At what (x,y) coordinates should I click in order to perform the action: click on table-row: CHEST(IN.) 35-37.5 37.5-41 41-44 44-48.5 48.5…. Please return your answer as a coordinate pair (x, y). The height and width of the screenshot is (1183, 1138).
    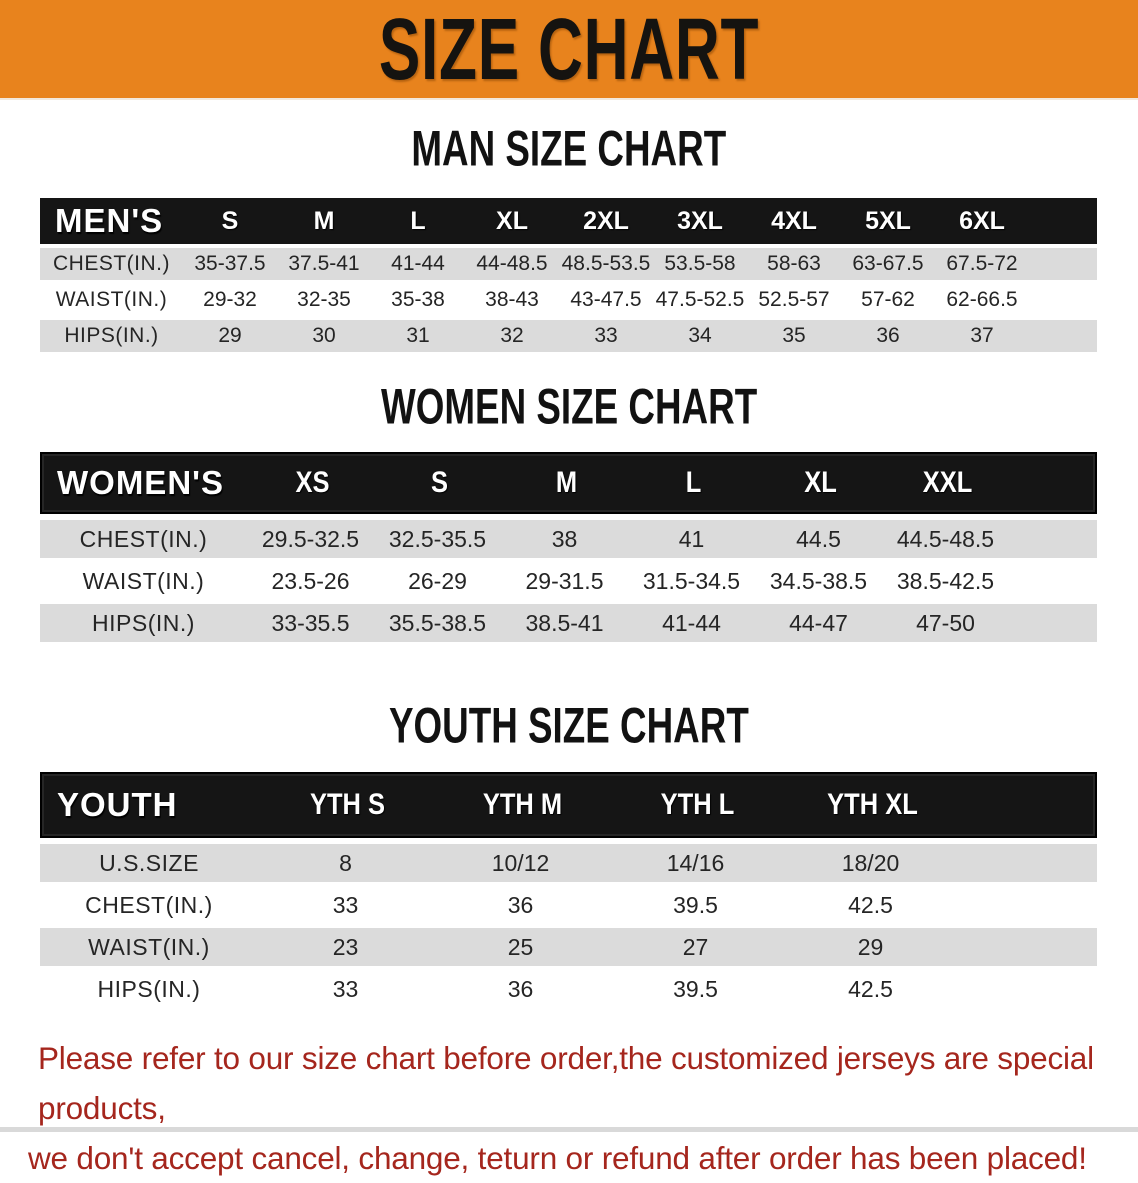
    Looking at the image, I should click on (568, 264).